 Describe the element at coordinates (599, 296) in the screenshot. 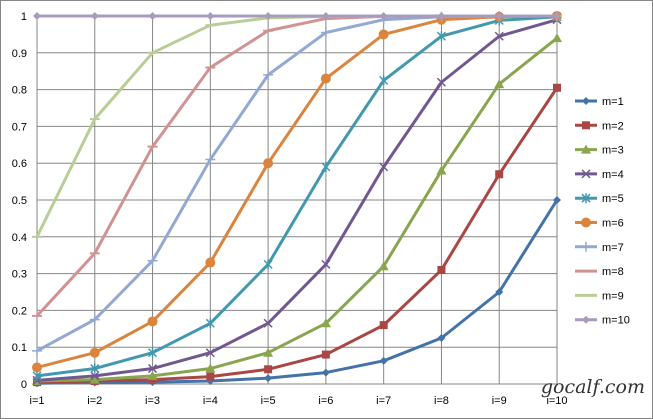

I see `legend-entry: m=9` at that location.